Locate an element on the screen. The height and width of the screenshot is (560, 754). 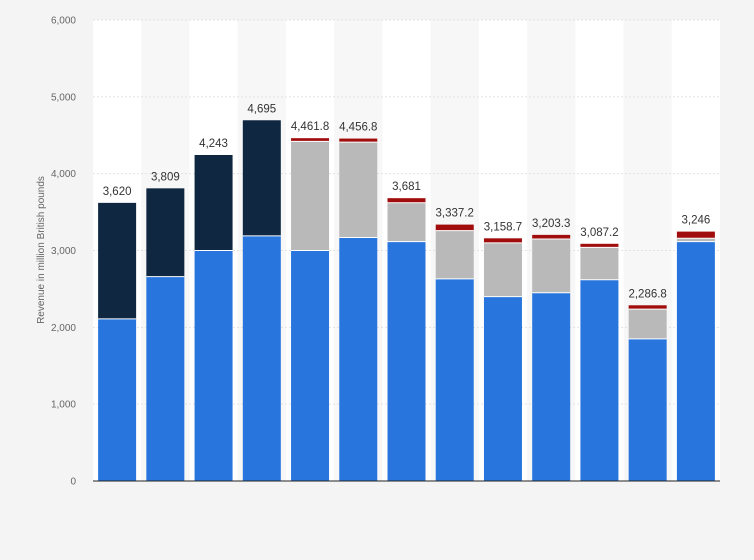
bar-total-label: 3,158.7 is located at coordinates (503, 227).